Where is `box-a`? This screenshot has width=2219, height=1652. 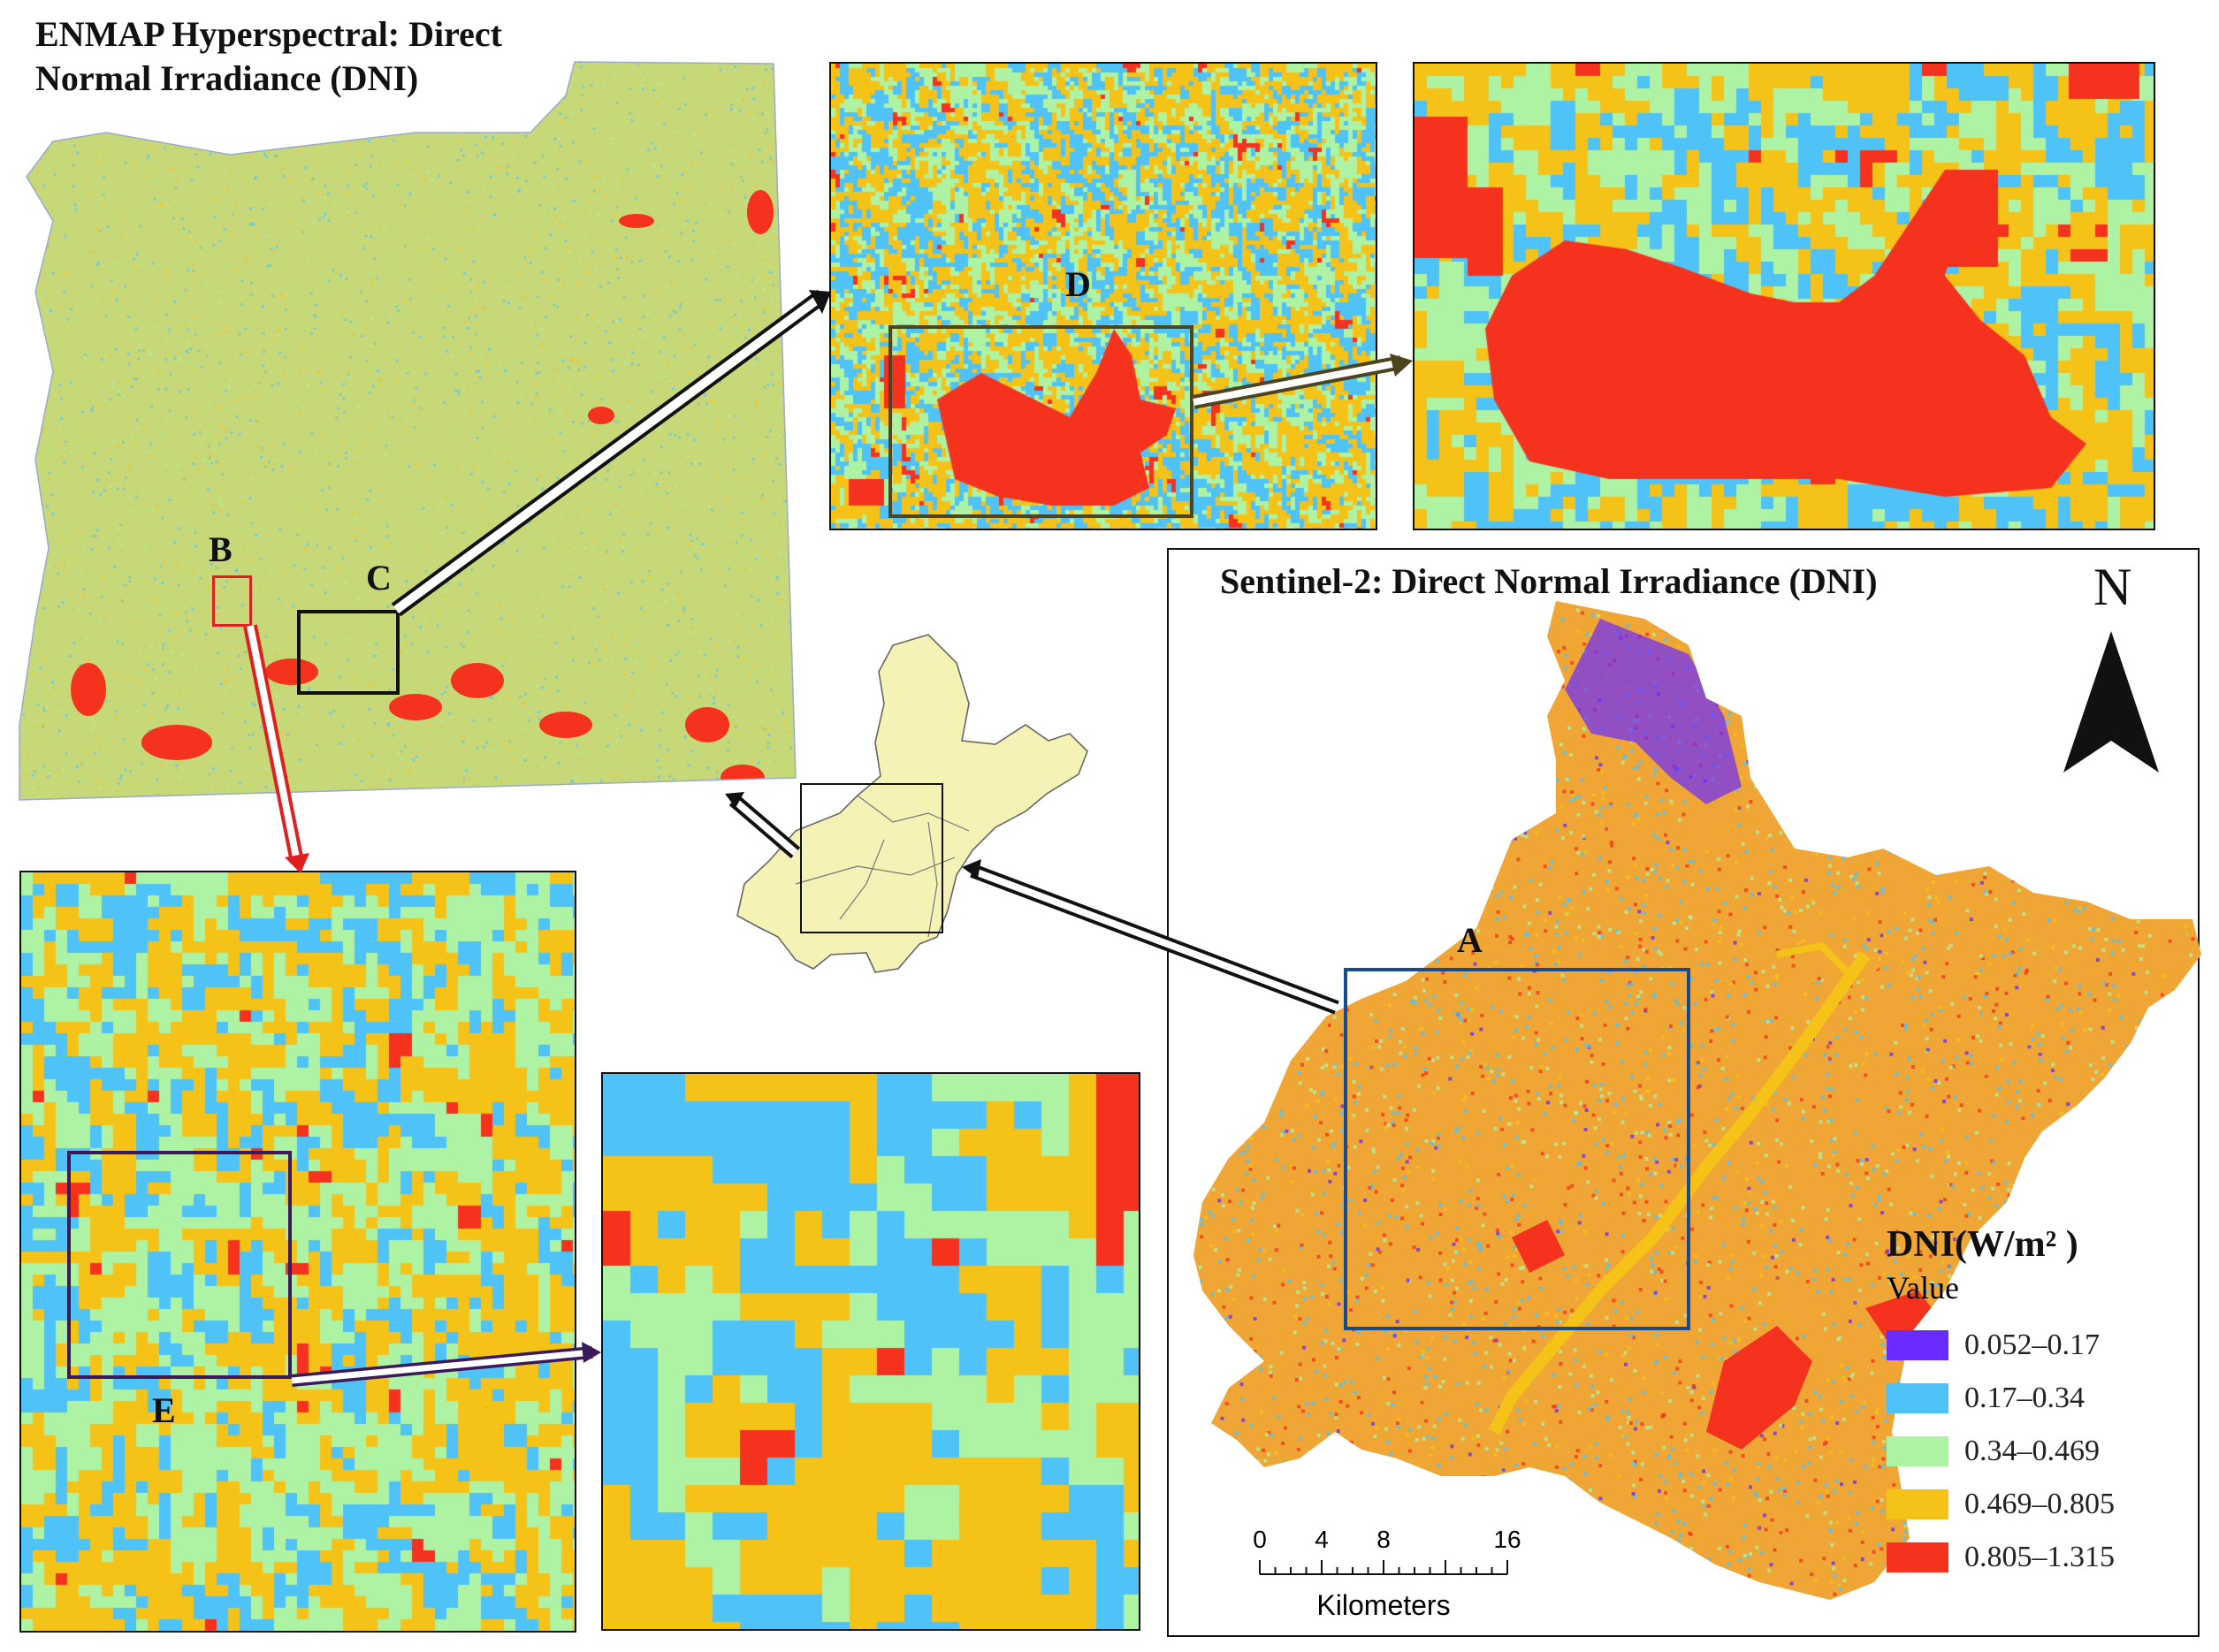
box-a is located at coordinates (1517, 1149).